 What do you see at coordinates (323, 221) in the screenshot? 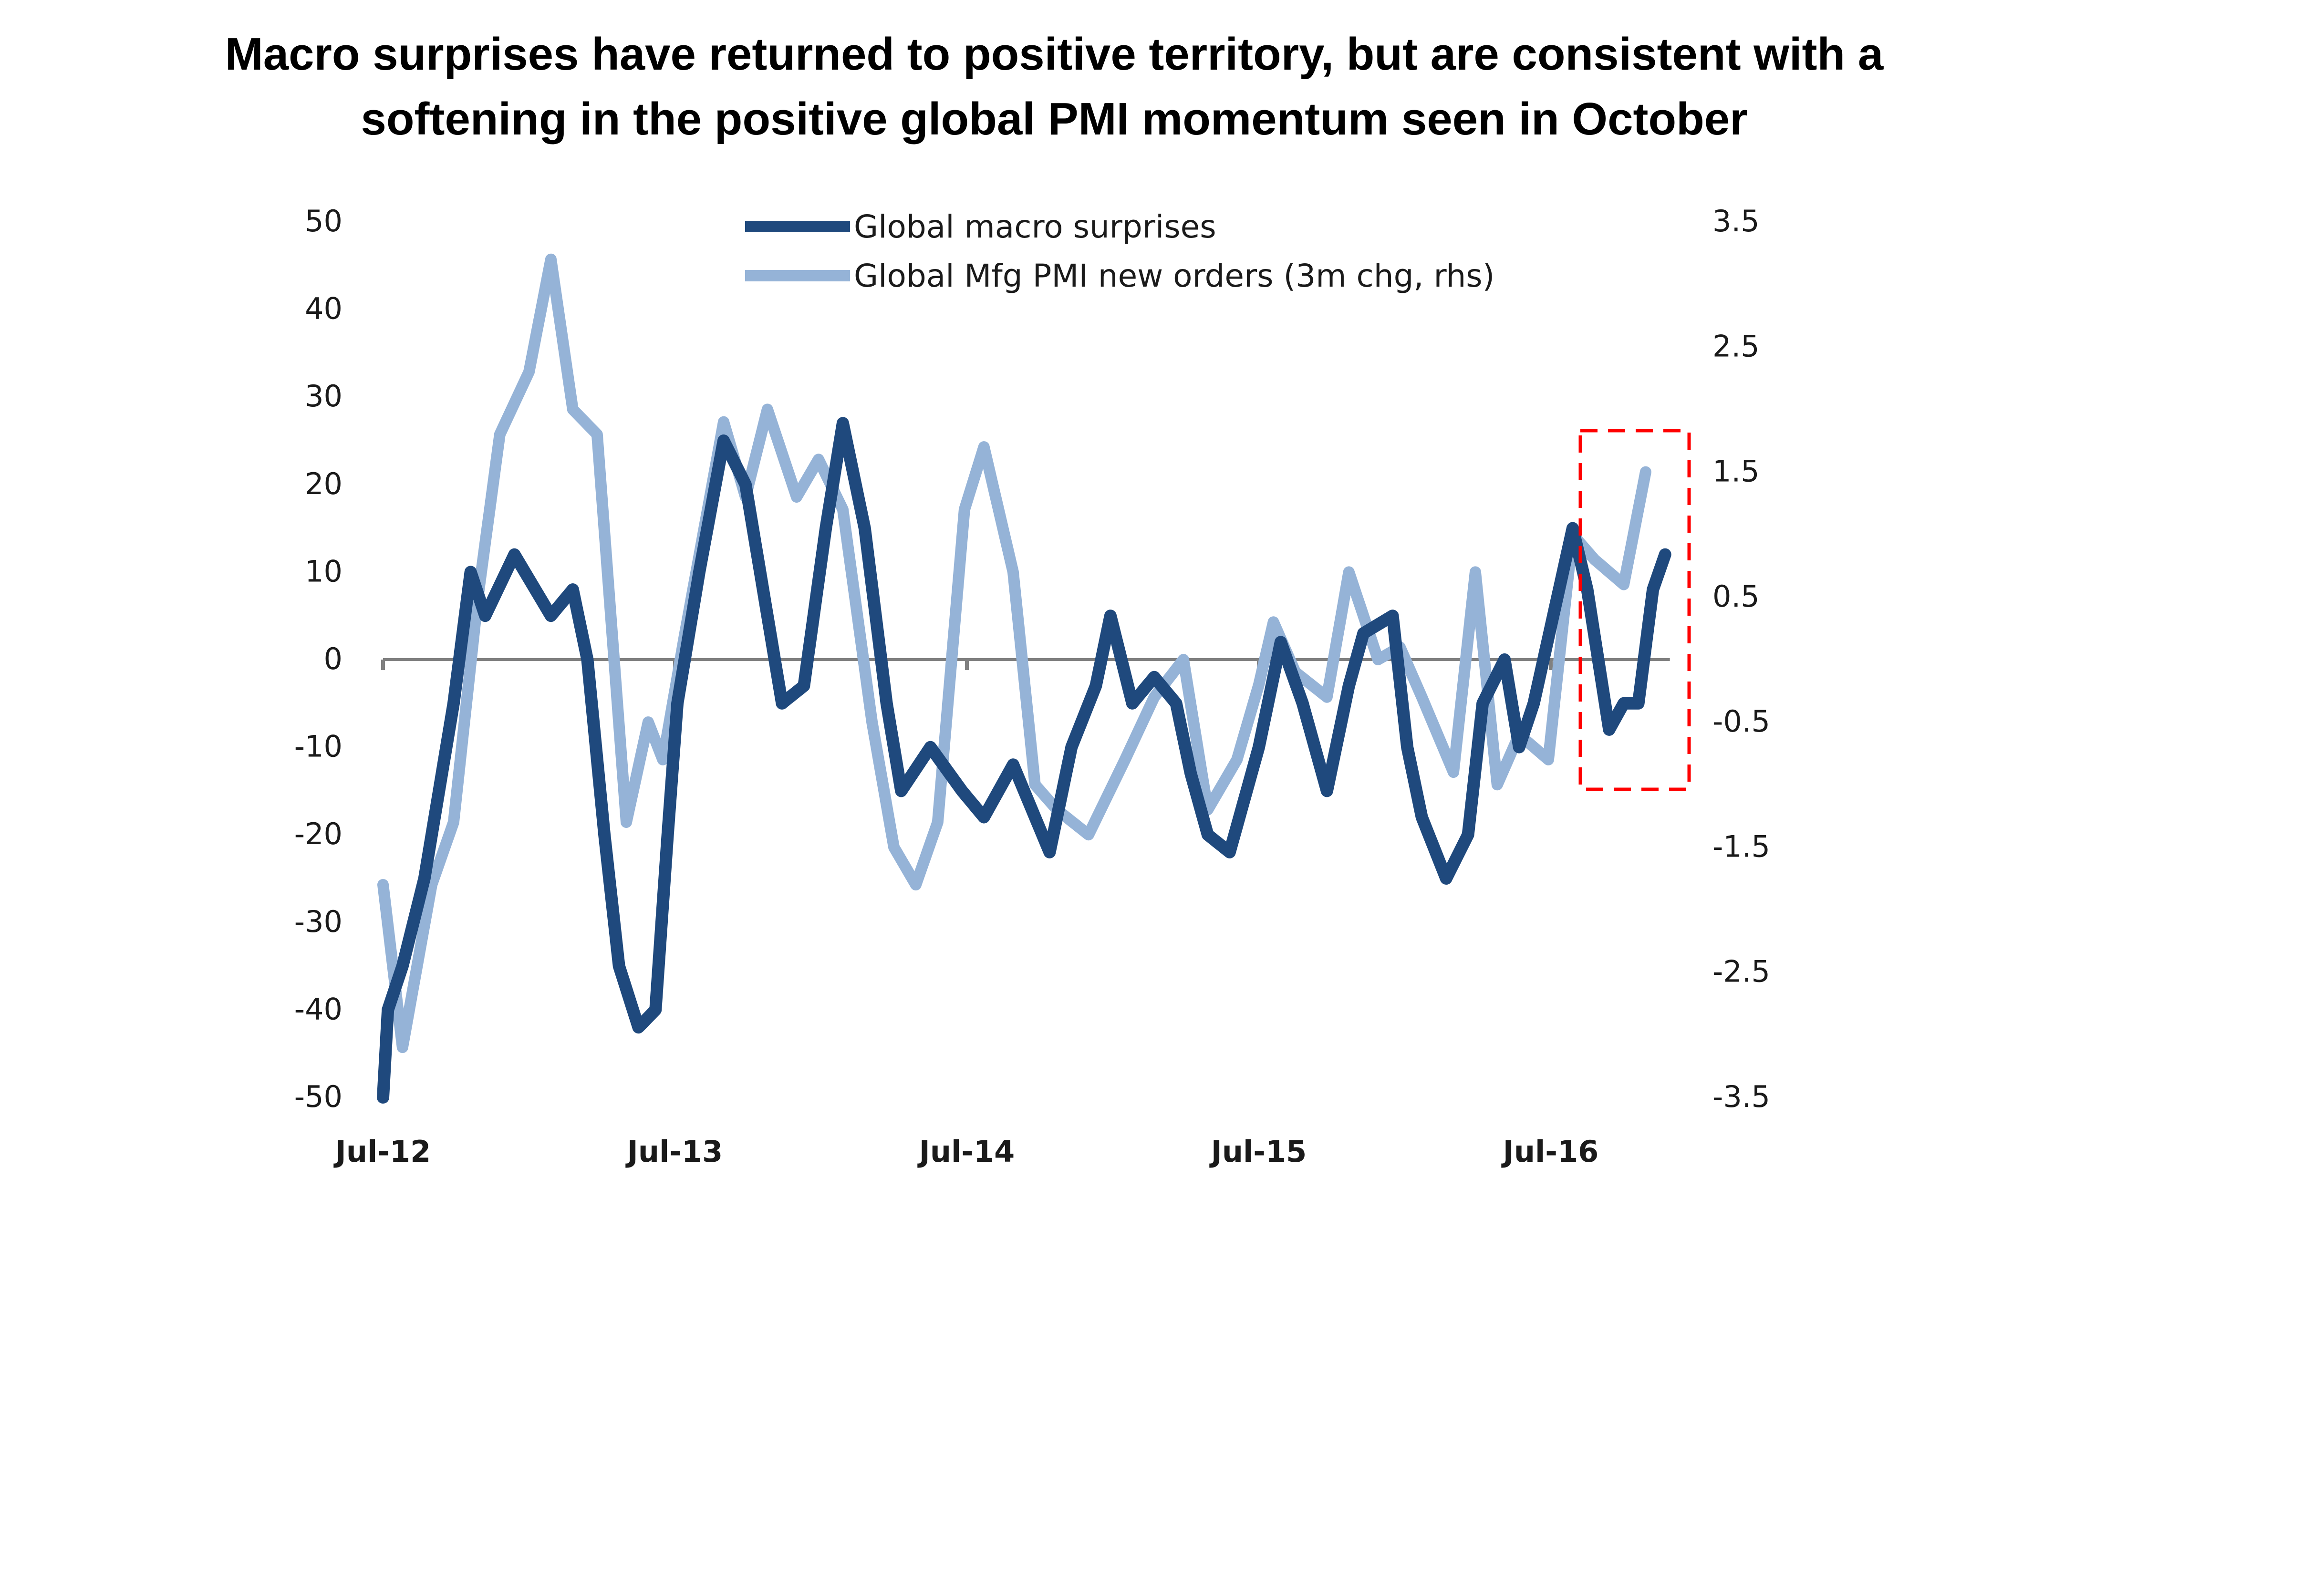
I see `left-y-tick-label: 50` at bounding box center [323, 221].